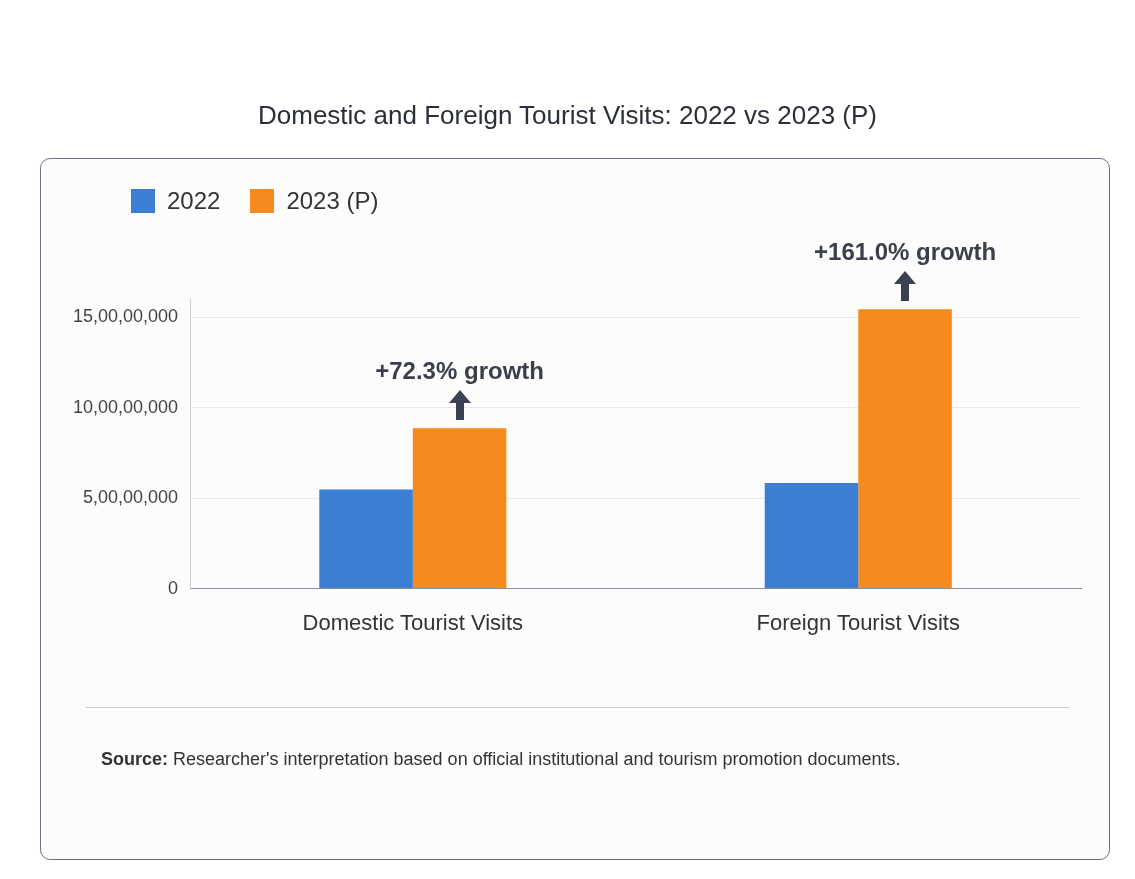  Describe the element at coordinates (501, 759) in the screenshot. I see `source-note: Source: Researcher's interpretation based on official institutional and tourism promotion documents.` at that location.